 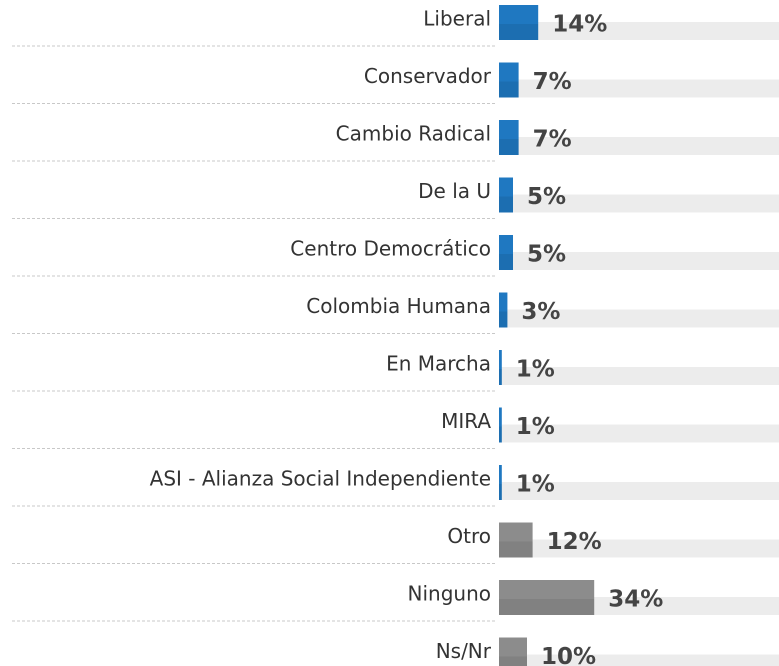 What do you see at coordinates (574, 542) in the screenshot?
I see `value-label: 12%` at bounding box center [574, 542].